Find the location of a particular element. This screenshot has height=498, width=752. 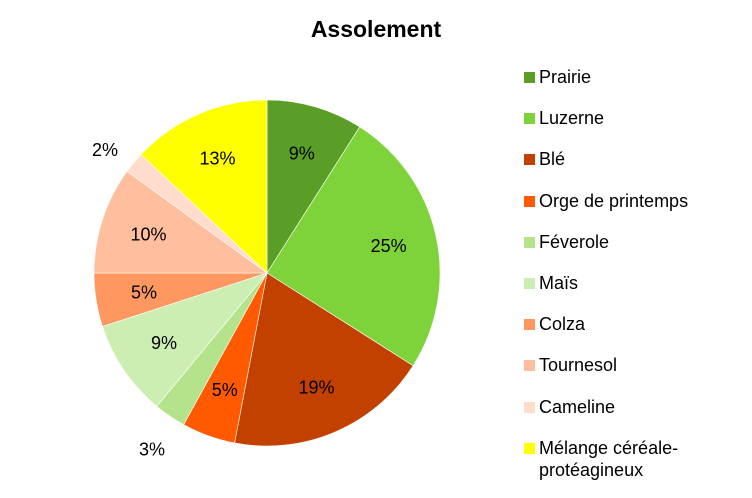

legend-item: Orge de printemps is located at coordinates (636, 210).